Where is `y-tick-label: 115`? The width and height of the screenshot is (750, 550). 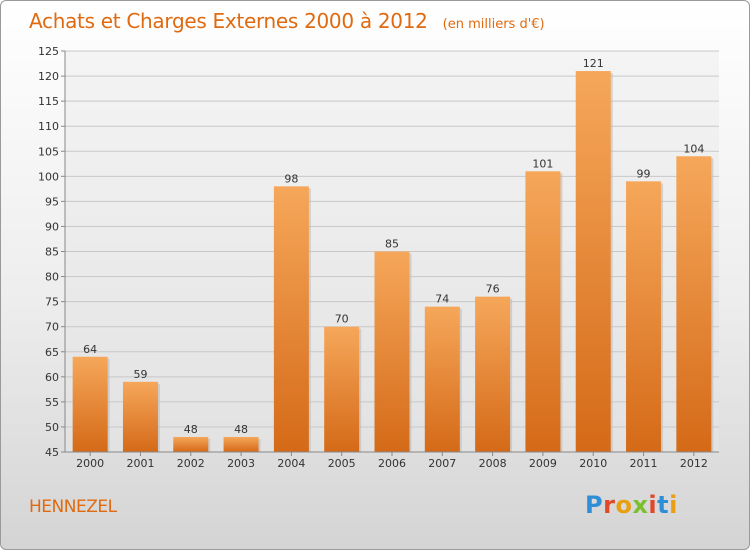 y-tick-label: 115 is located at coordinates (48, 101).